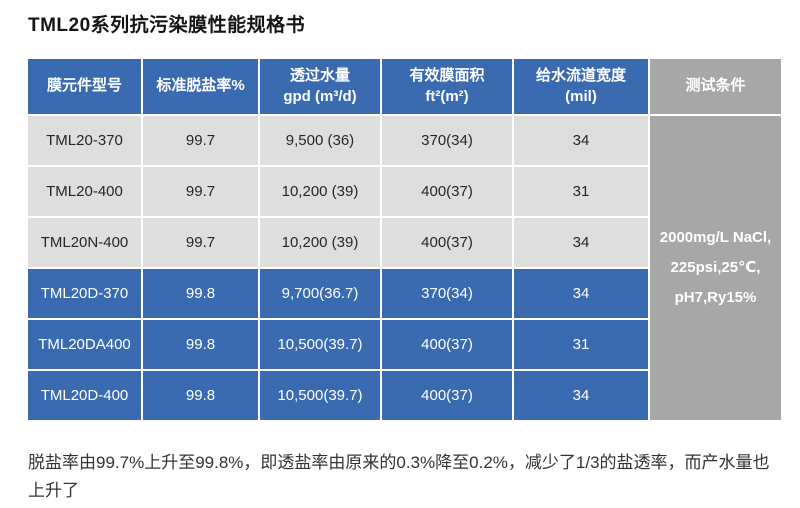 The width and height of the screenshot is (800, 508). What do you see at coordinates (320, 86) in the screenshot?
I see `header-cell-flow: 透过水量 gpd (m³/d)` at bounding box center [320, 86].